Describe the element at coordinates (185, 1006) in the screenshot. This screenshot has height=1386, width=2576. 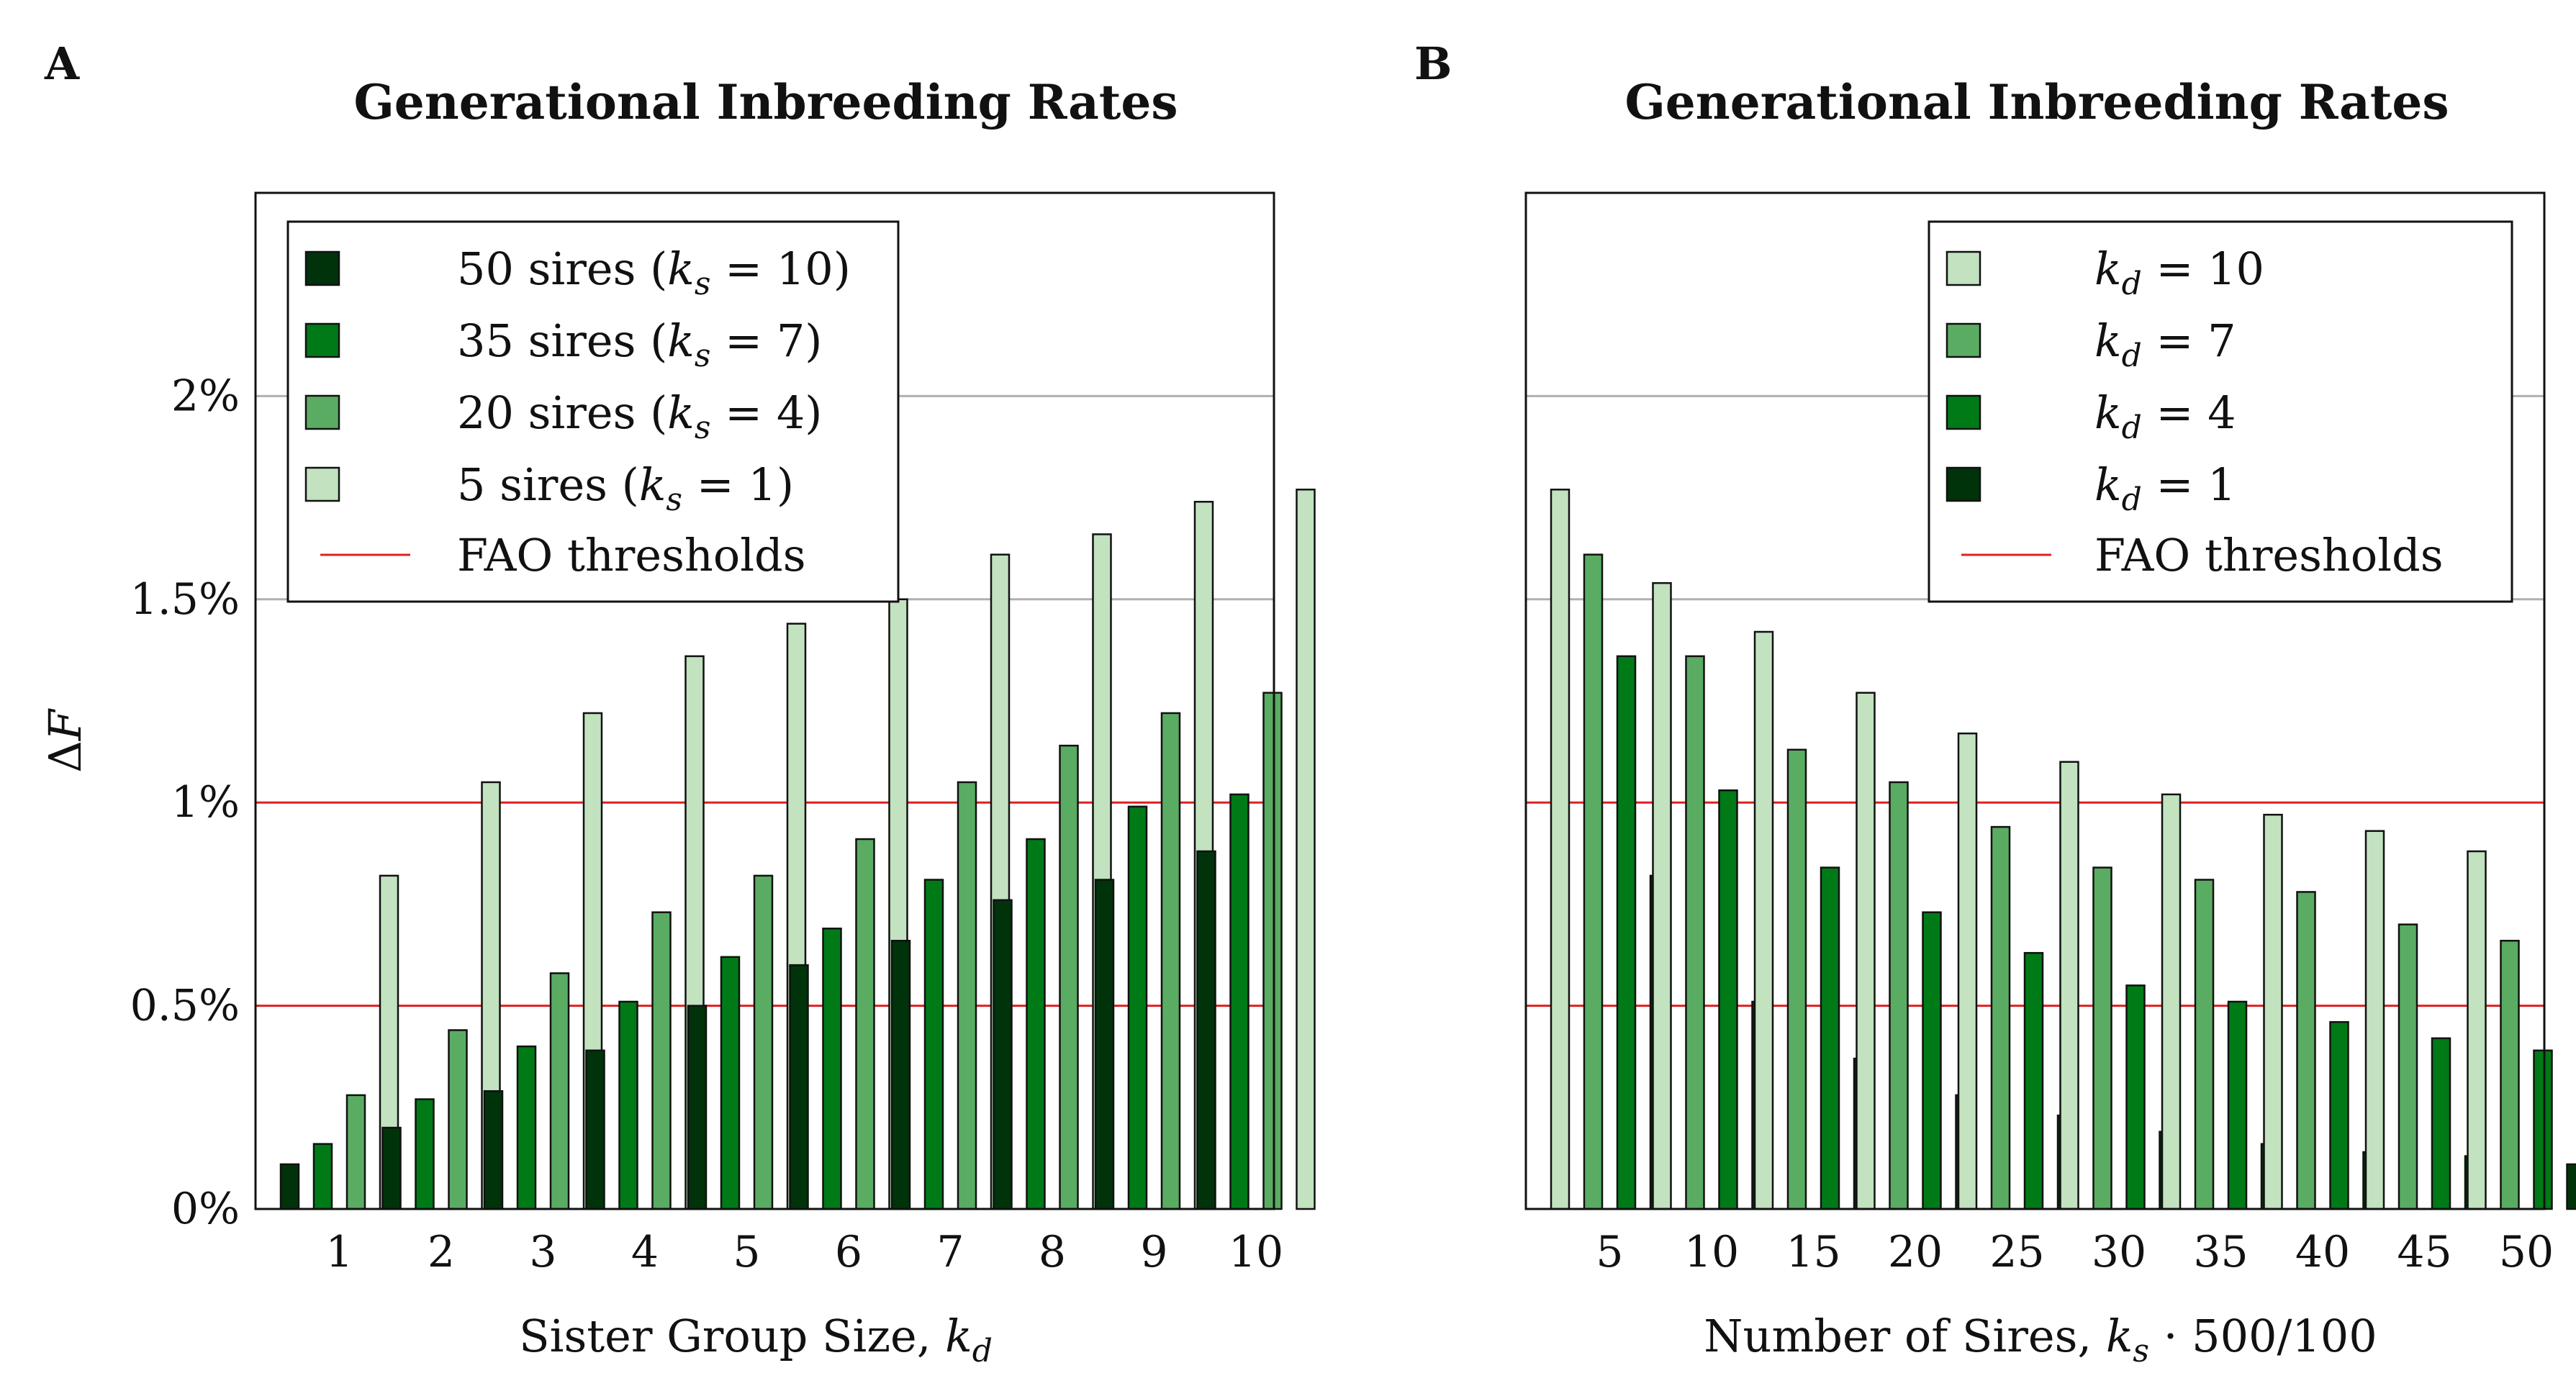
I see `y-tick-label-1: 0.5%` at that location.